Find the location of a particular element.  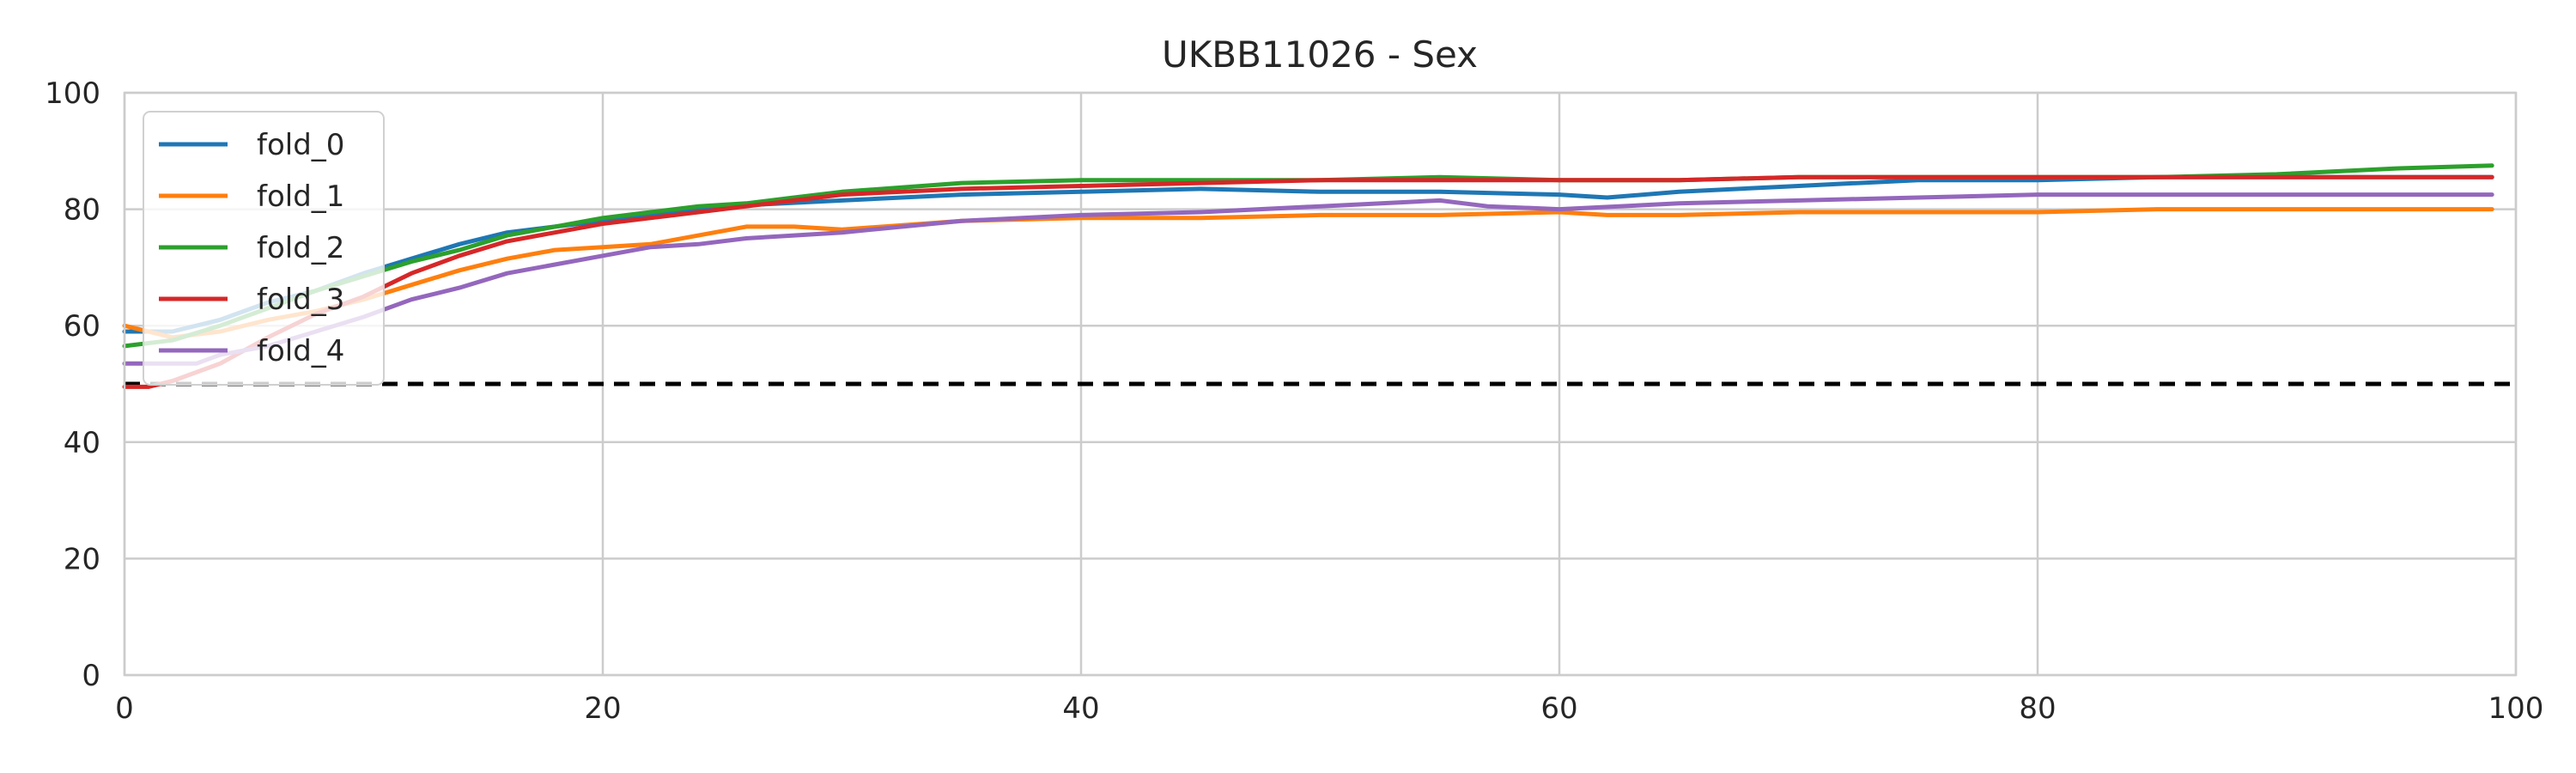

legend-label: fold_3 is located at coordinates (301, 300).